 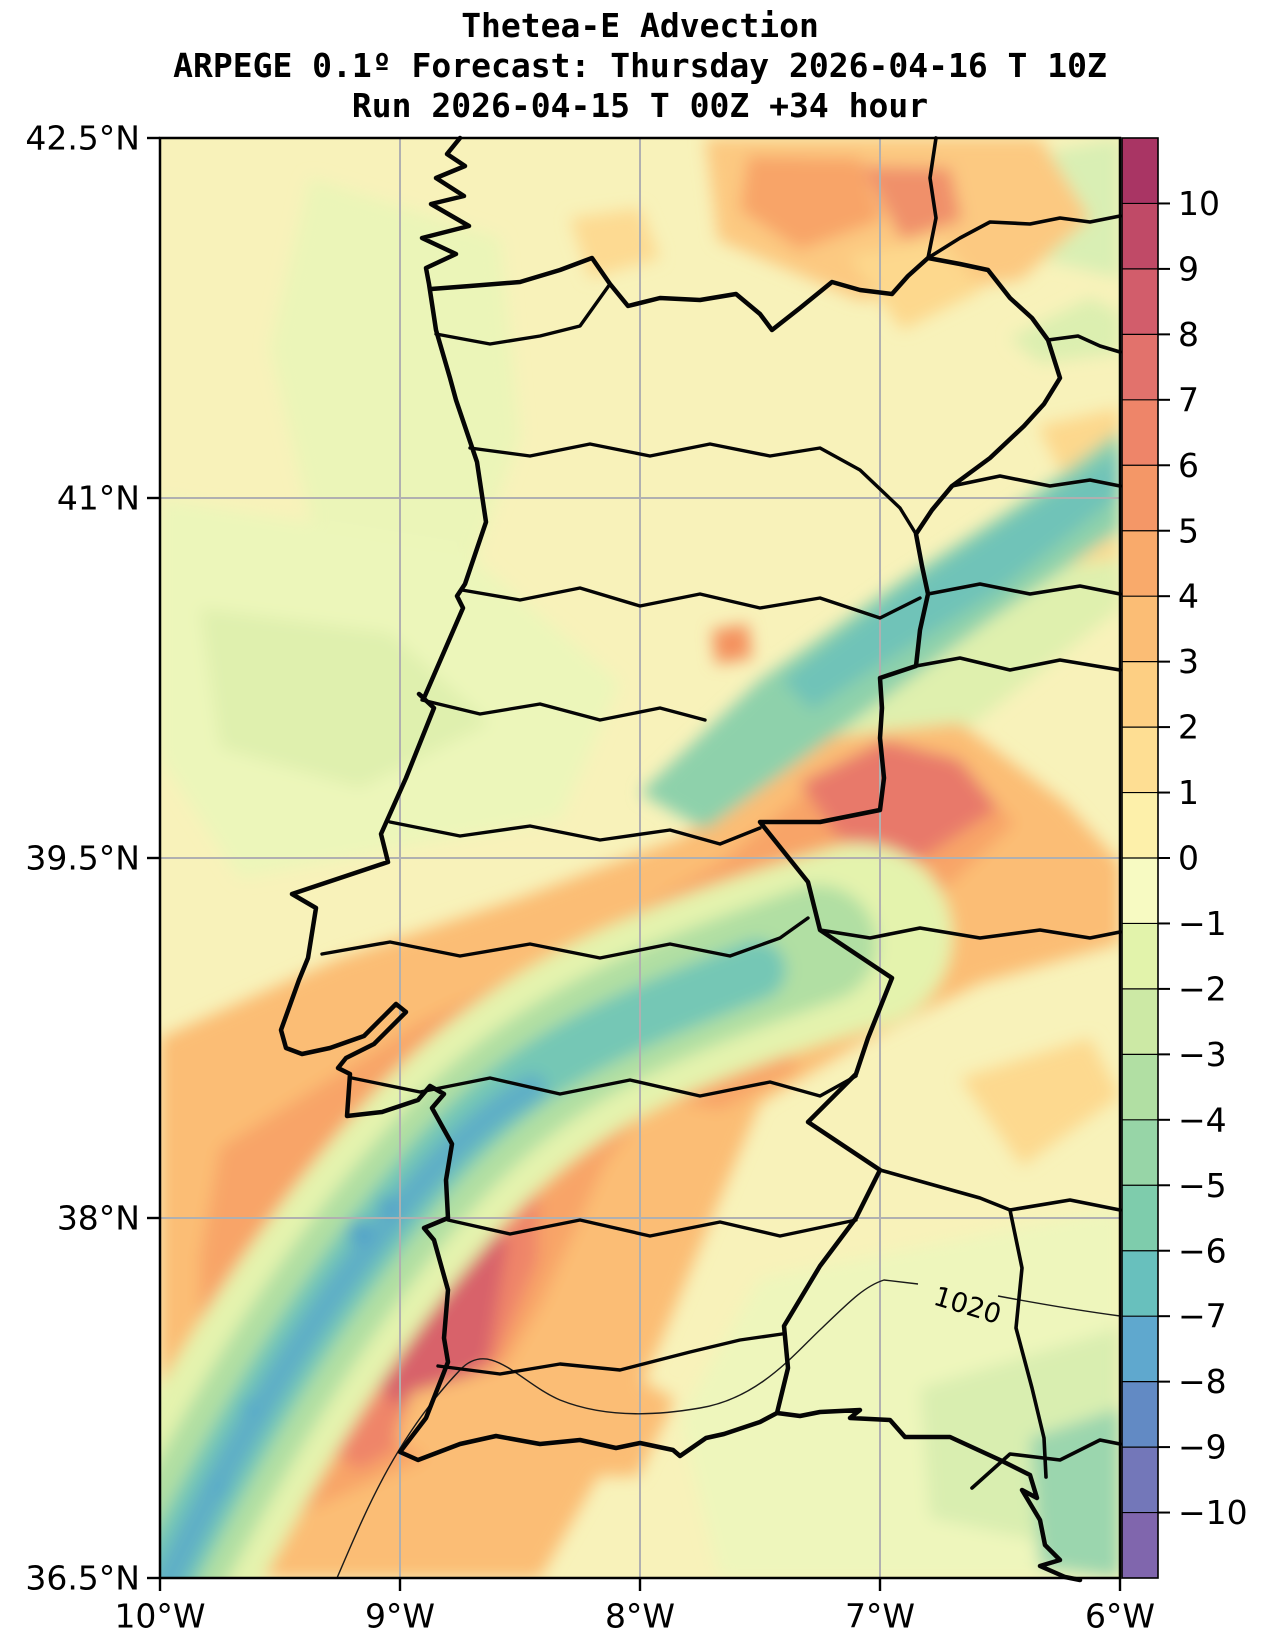 What do you see at coordinates (880, 1616) in the screenshot?
I see `lon-tick-label: 7°W` at bounding box center [880, 1616].